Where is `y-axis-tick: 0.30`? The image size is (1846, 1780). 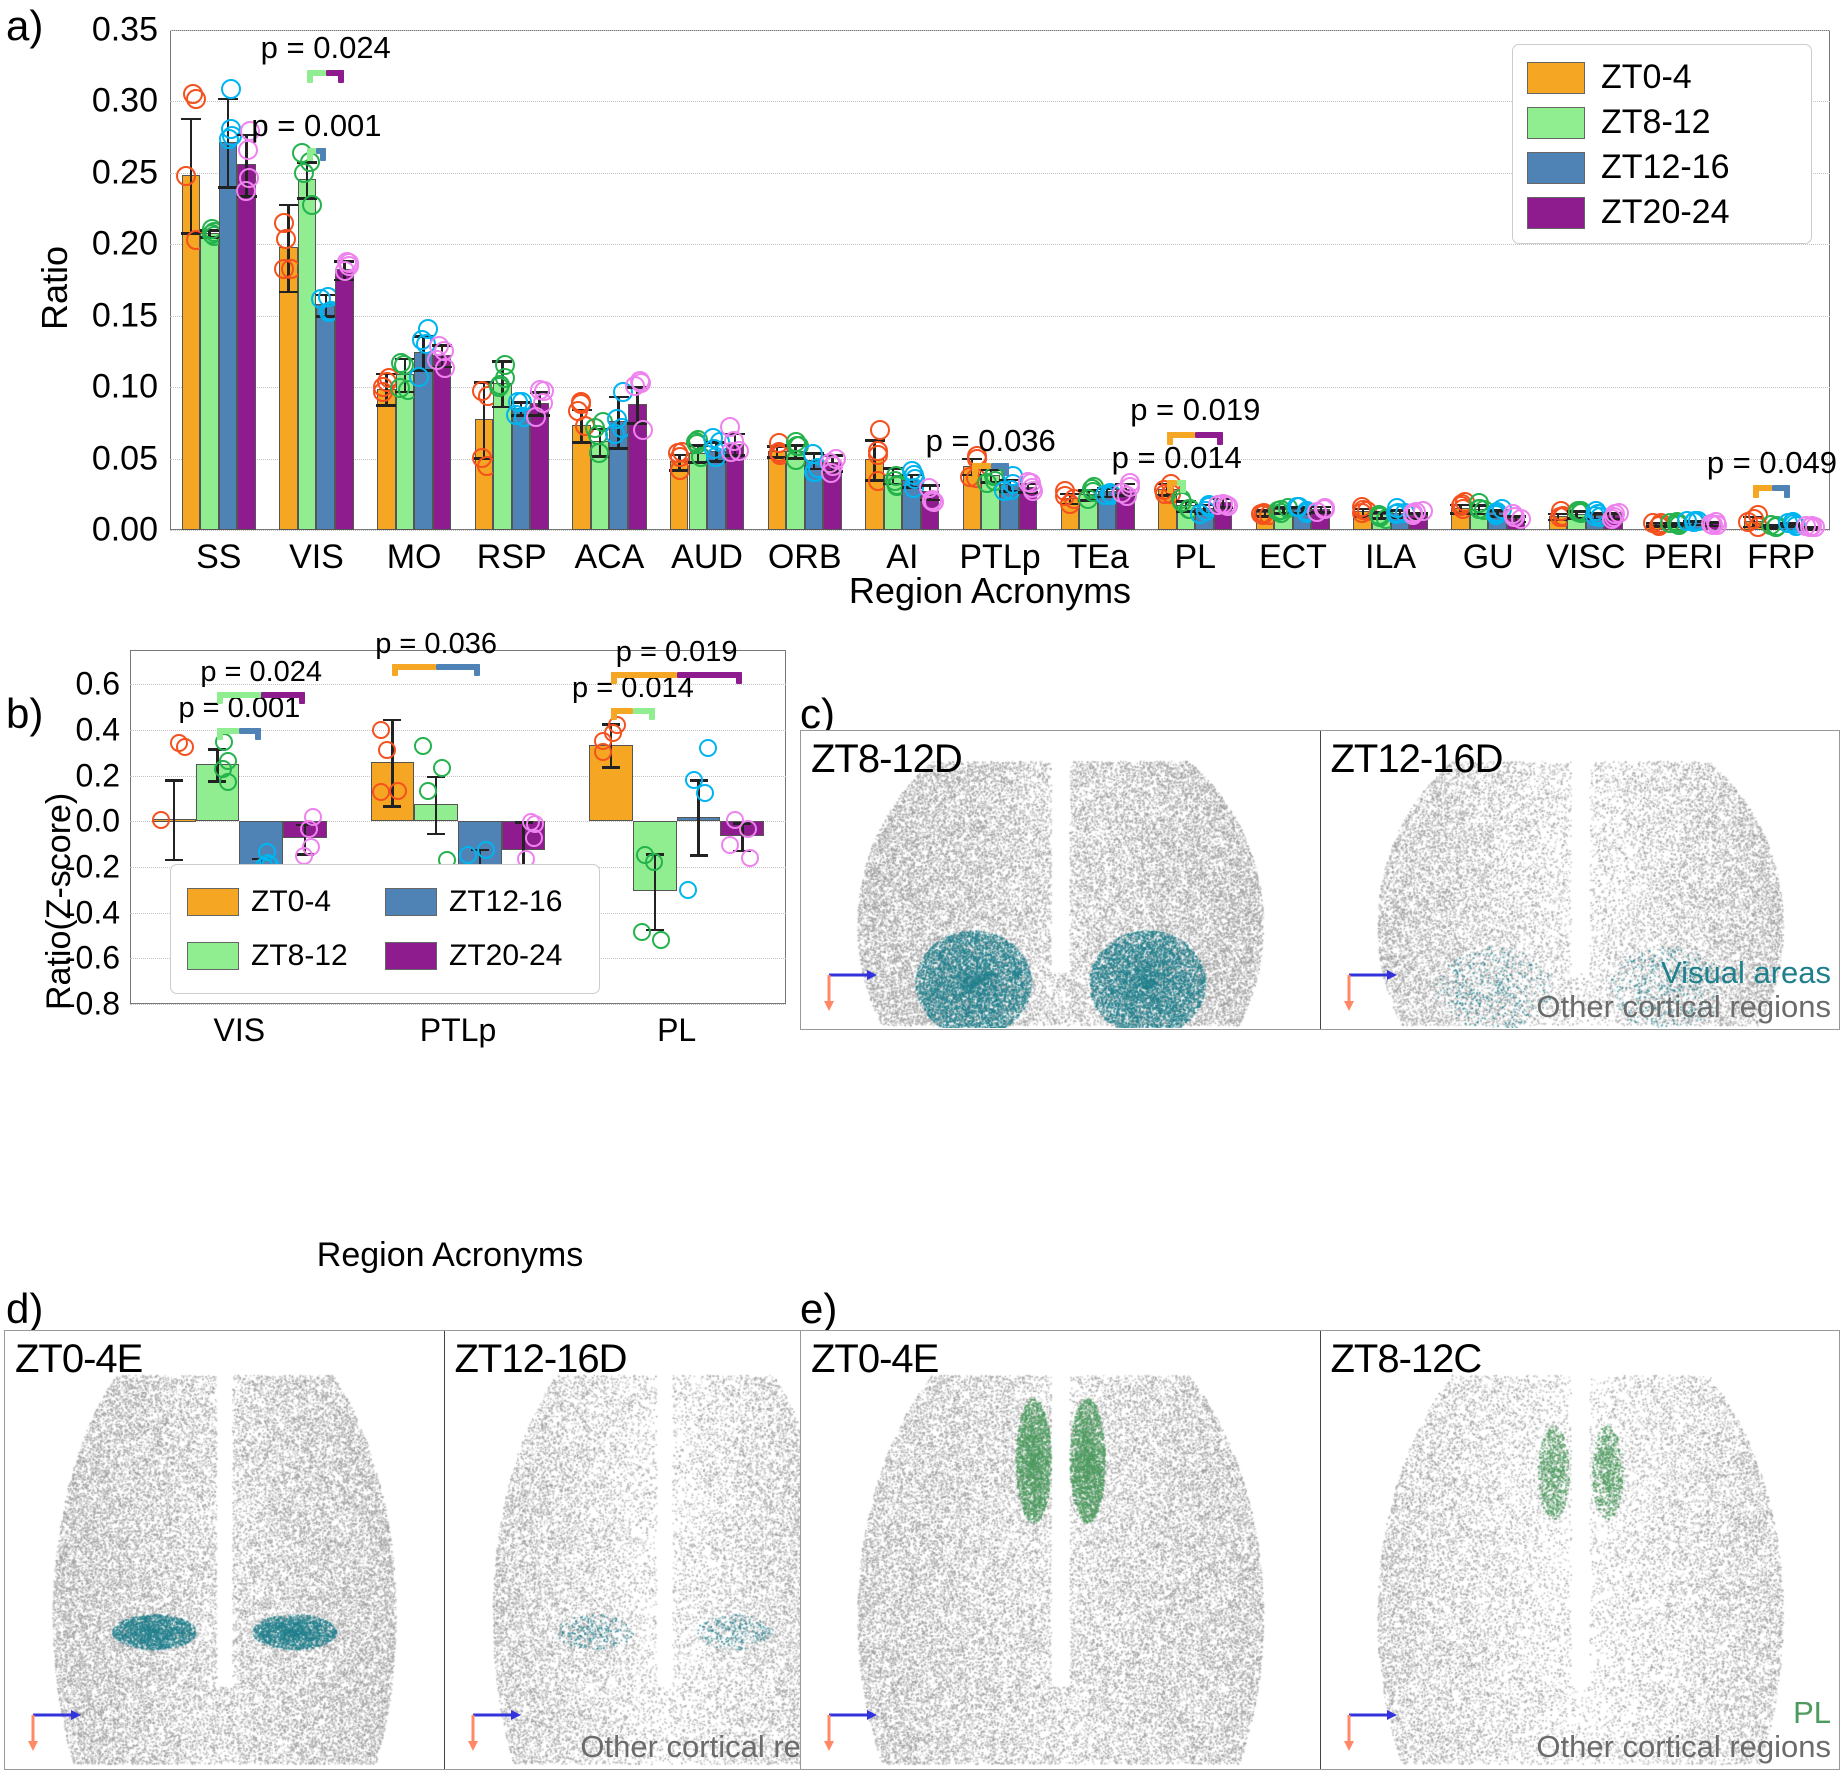
y-axis-tick: 0.30 is located at coordinates (124, 100).